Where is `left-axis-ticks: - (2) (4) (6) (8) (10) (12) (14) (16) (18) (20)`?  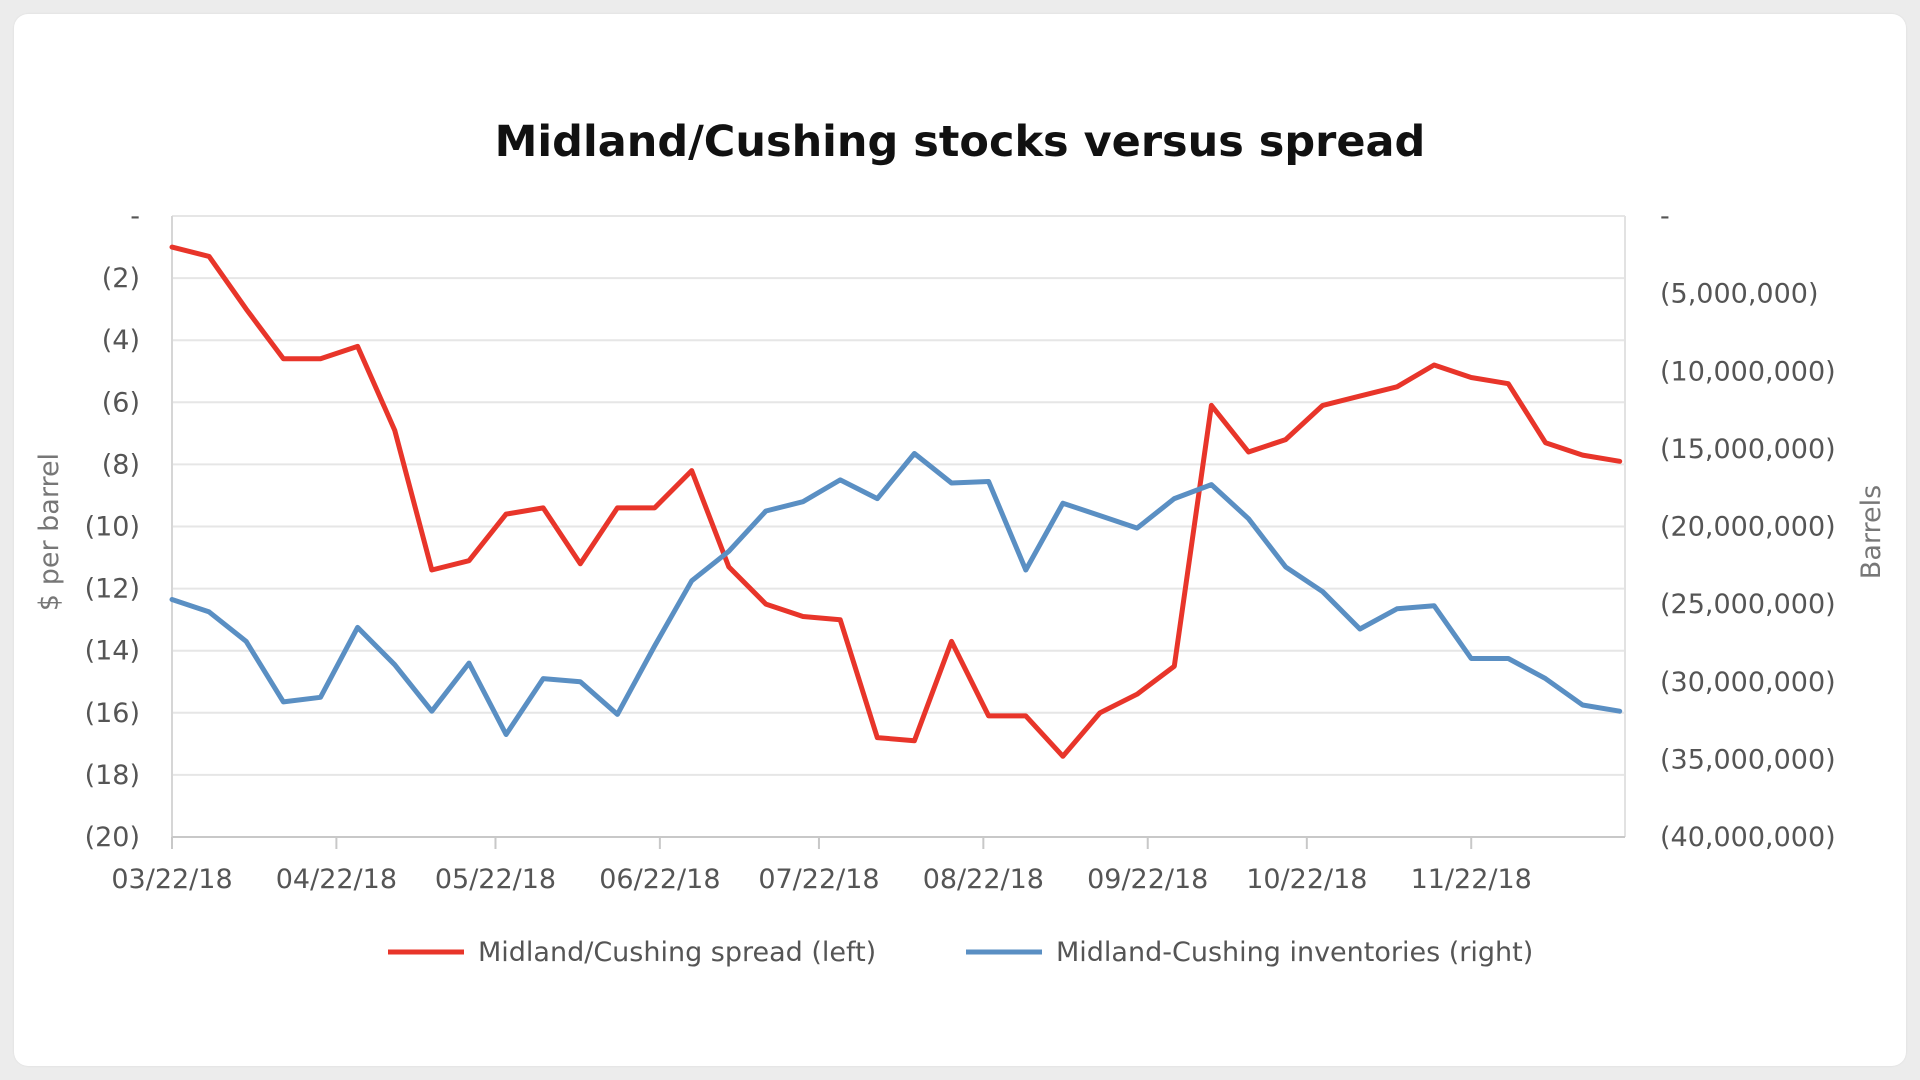 left-axis-ticks: - (2) (4) (6) (8) (10) (12) (14) (16) (18) (20) is located at coordinates (112, 527).